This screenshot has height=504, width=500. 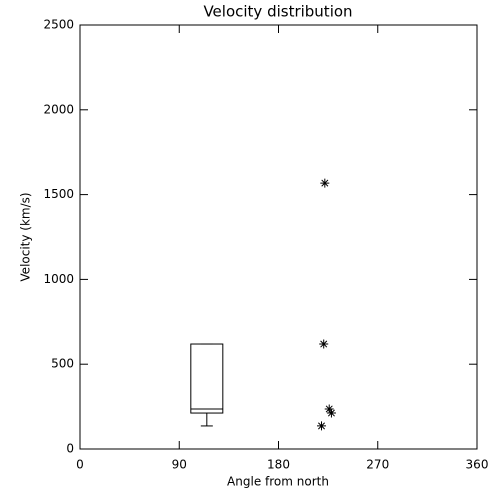 I want to click on y-tick-label: 2000, so click(x=58, y=109).